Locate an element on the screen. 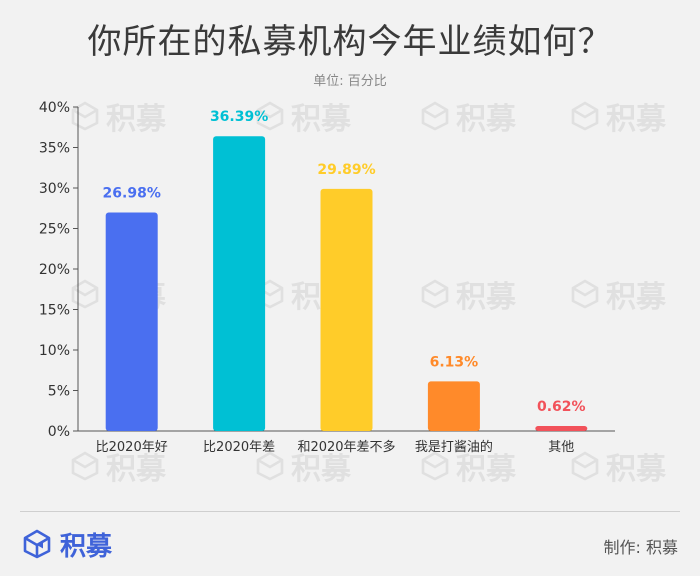 This screenshot has height=576, width=700. cube-logo-icon is located at coordinates (37, 544).